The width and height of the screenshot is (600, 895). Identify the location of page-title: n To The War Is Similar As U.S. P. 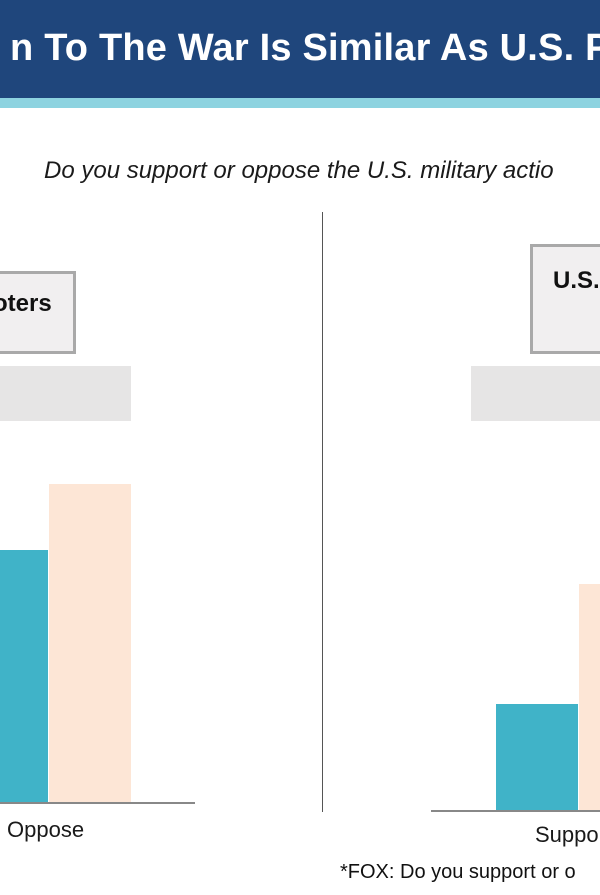
(305, 48).